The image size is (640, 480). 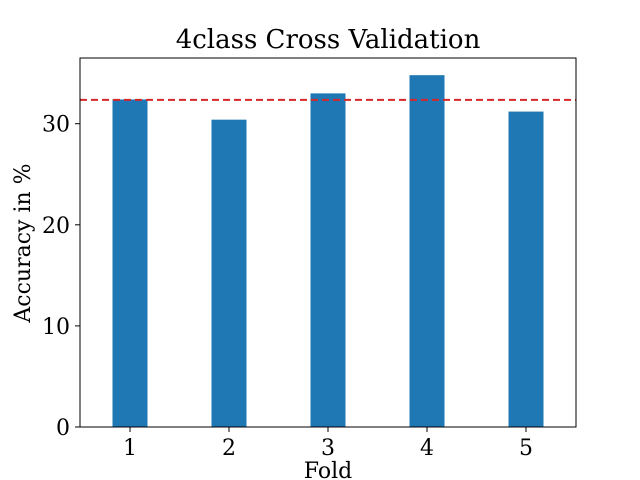 I want to click on chart-title: 4class Cross Validation, so click(x=328, y=40).